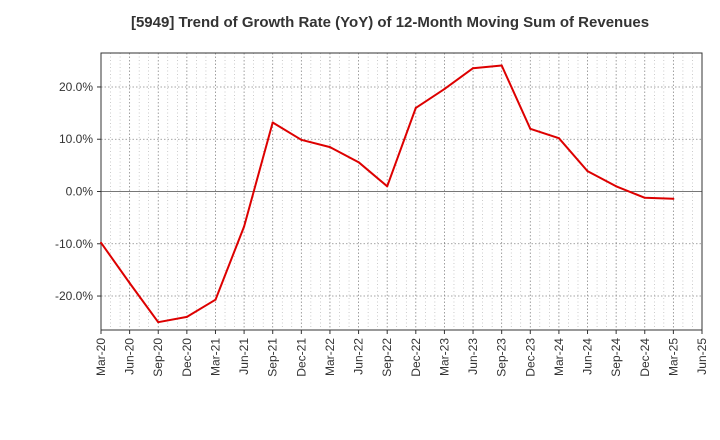 Image resolution: width=720 pixels, height=440 pixels. I want to click on x-tick-label: Jun-20, so click(130, 356).